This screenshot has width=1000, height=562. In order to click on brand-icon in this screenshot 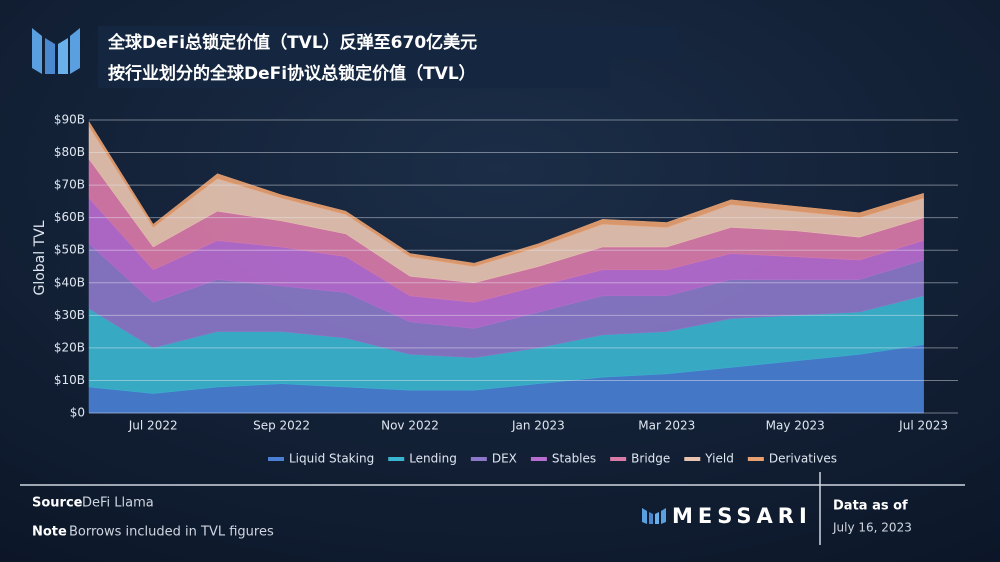, I will do `click(654, 516)`.